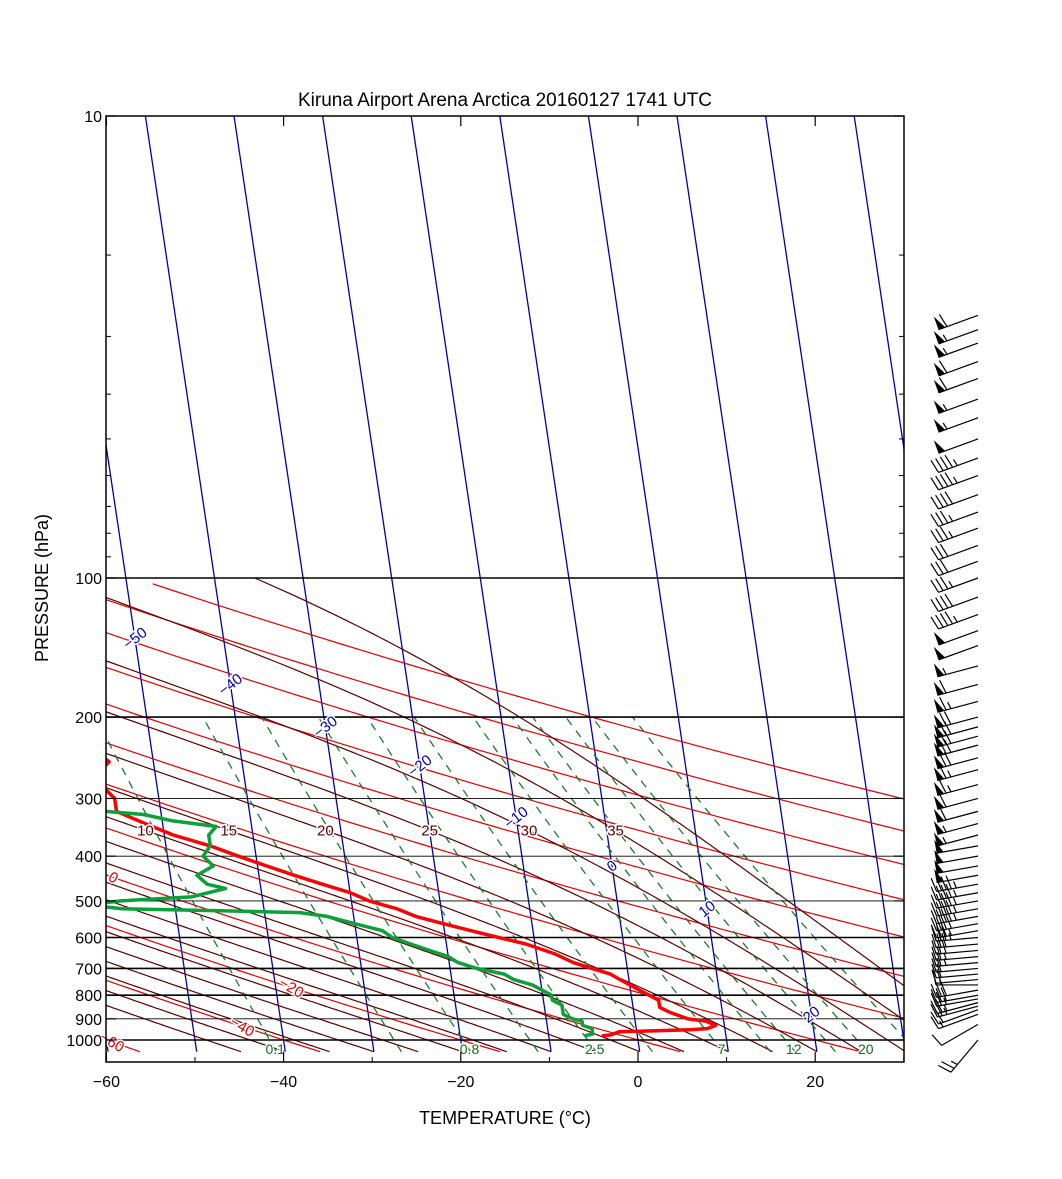  What do you see at coordinates (88, 857) in the screenshot?
I see `y-tick-label: 400` at bounding box center [88, 857].